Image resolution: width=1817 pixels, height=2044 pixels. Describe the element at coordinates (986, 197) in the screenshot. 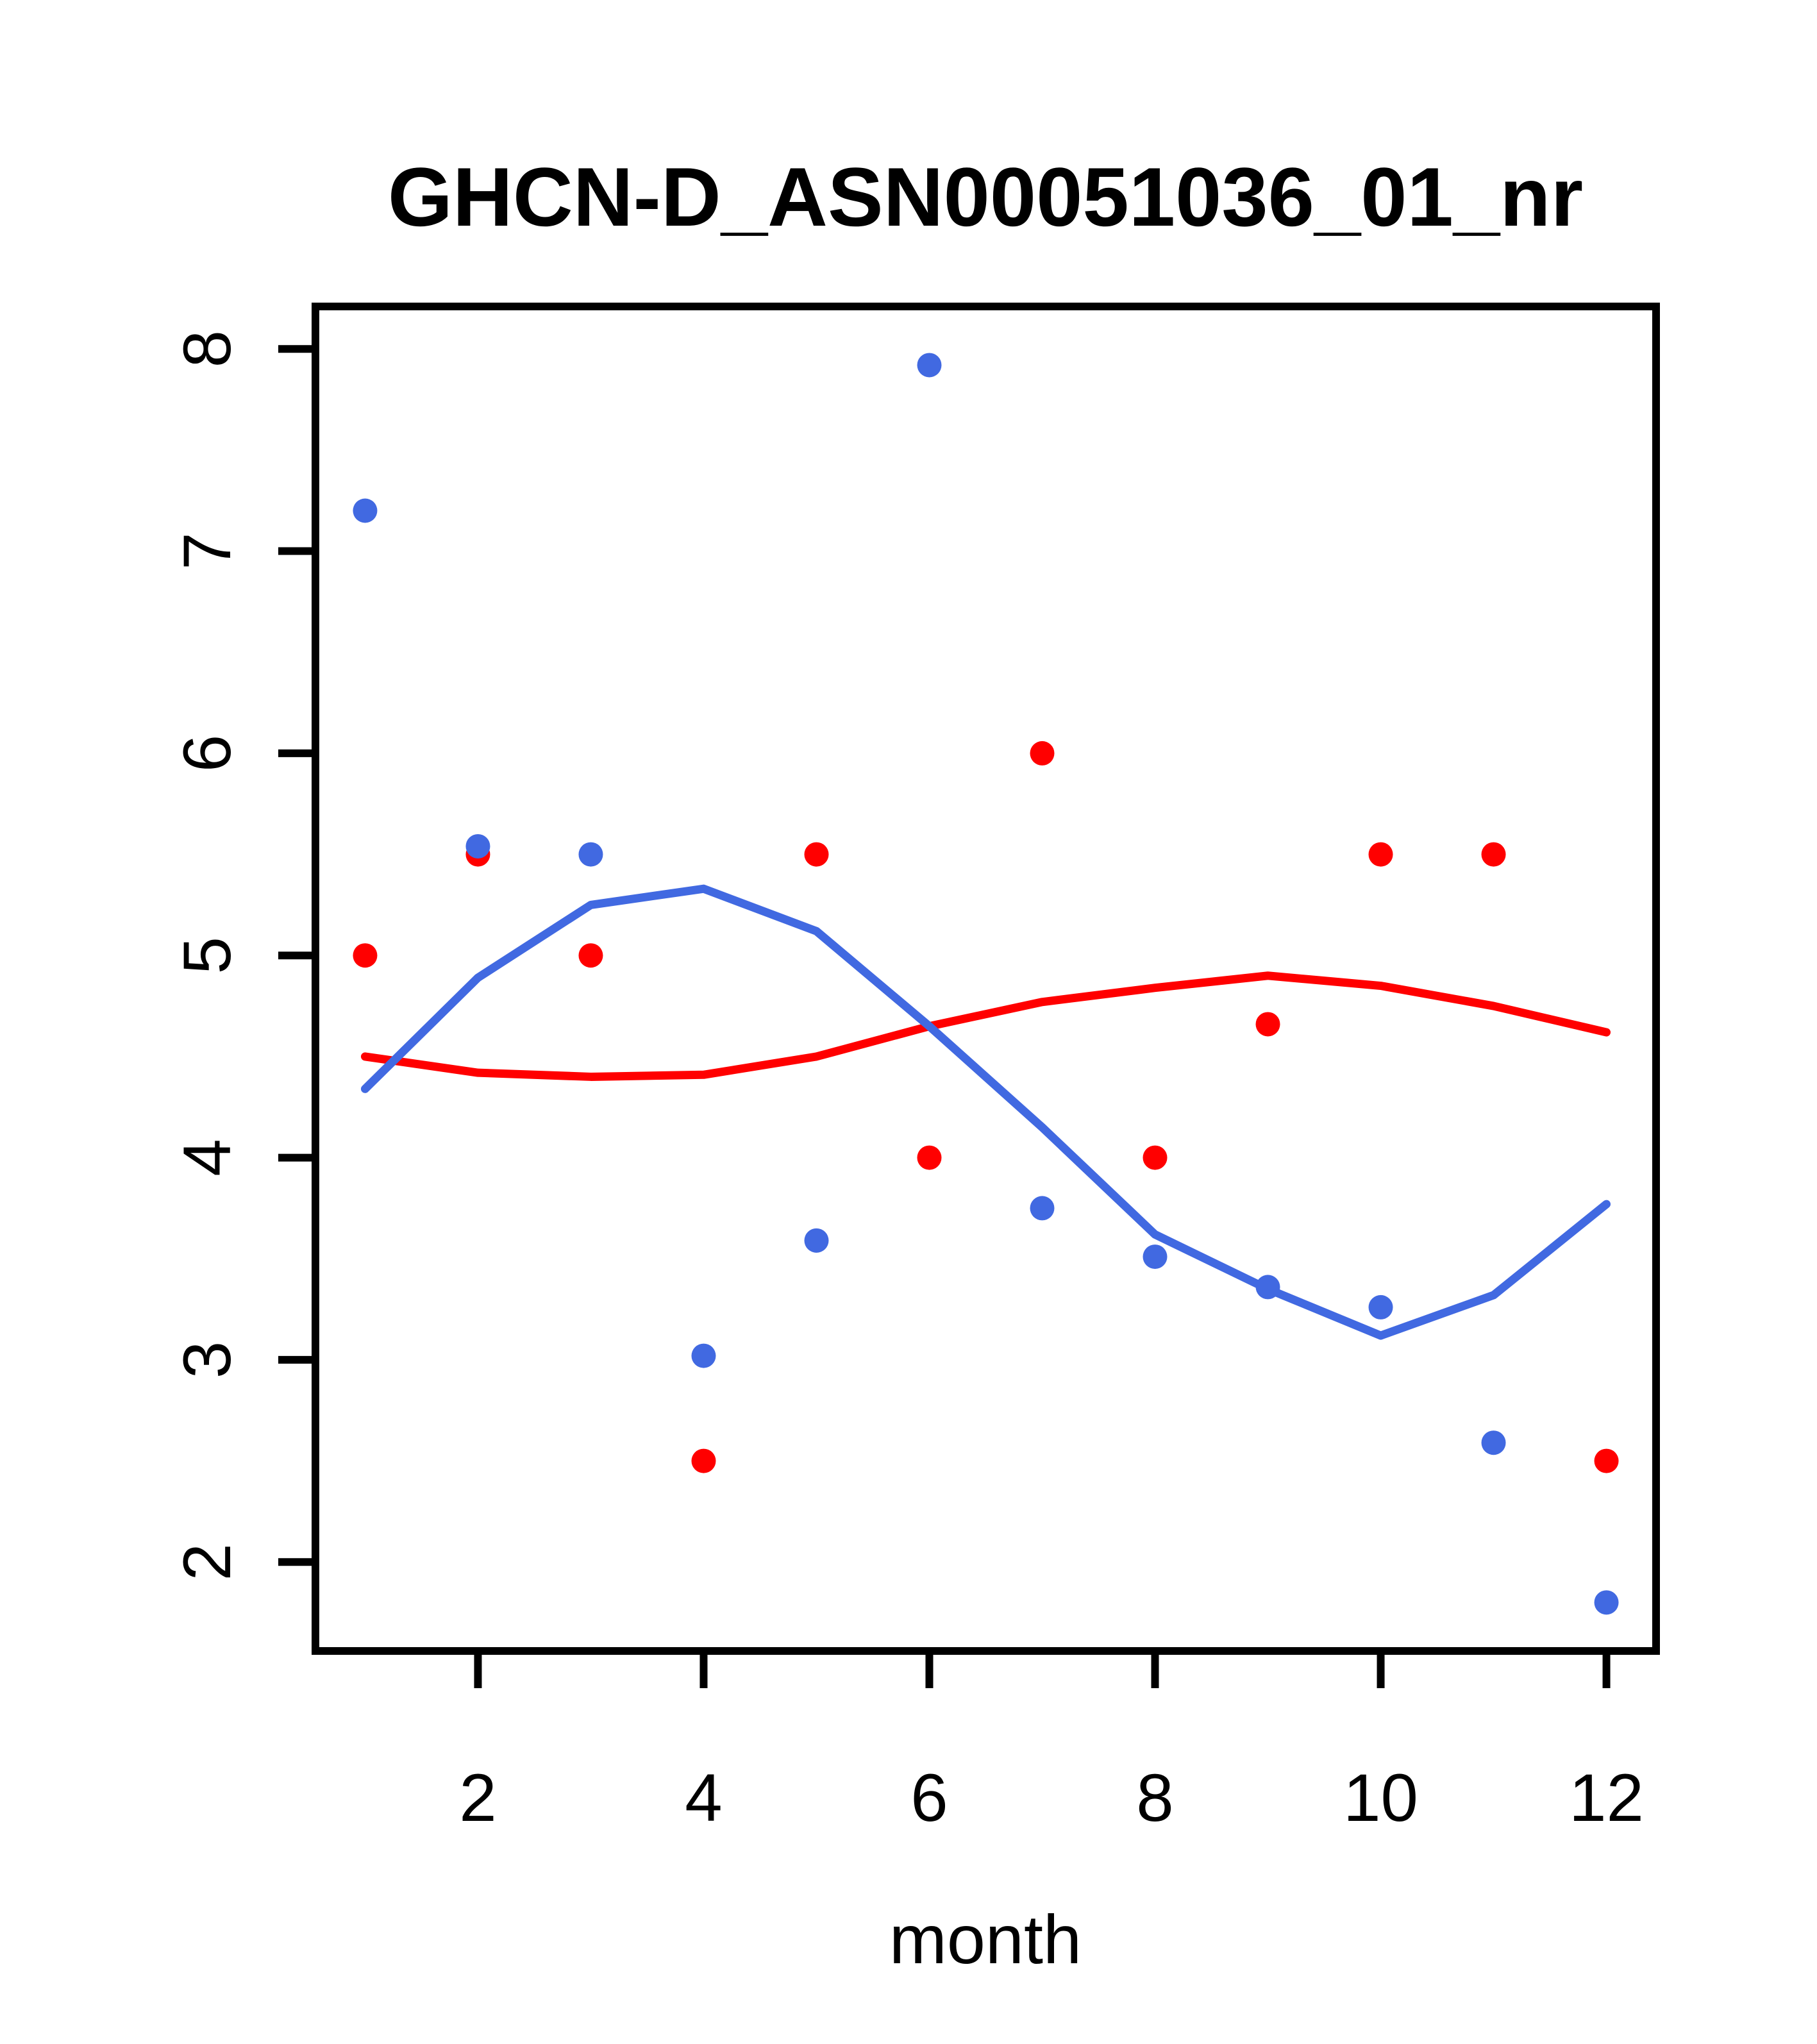

I see `plot-title: GHCN-D_ASN00051036_01_nr` at that location.